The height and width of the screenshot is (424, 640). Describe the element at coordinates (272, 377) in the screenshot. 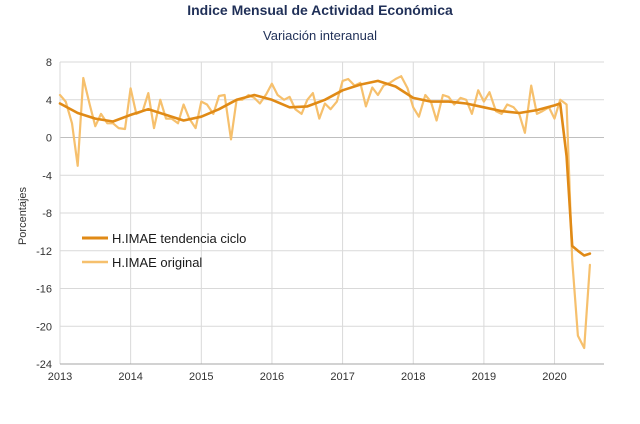

I see `x-tick-label: 2016` at that location.